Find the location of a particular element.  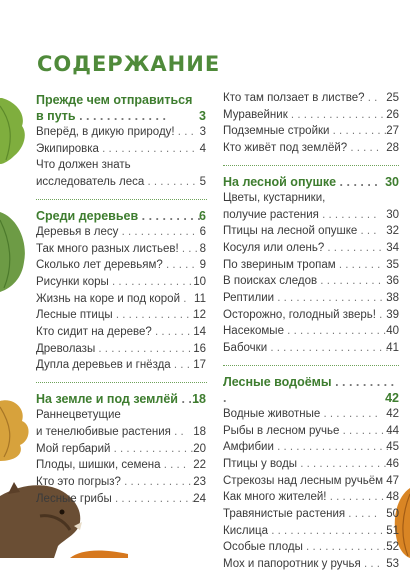

entry-page: 38 is located at coordinates (392, 298).